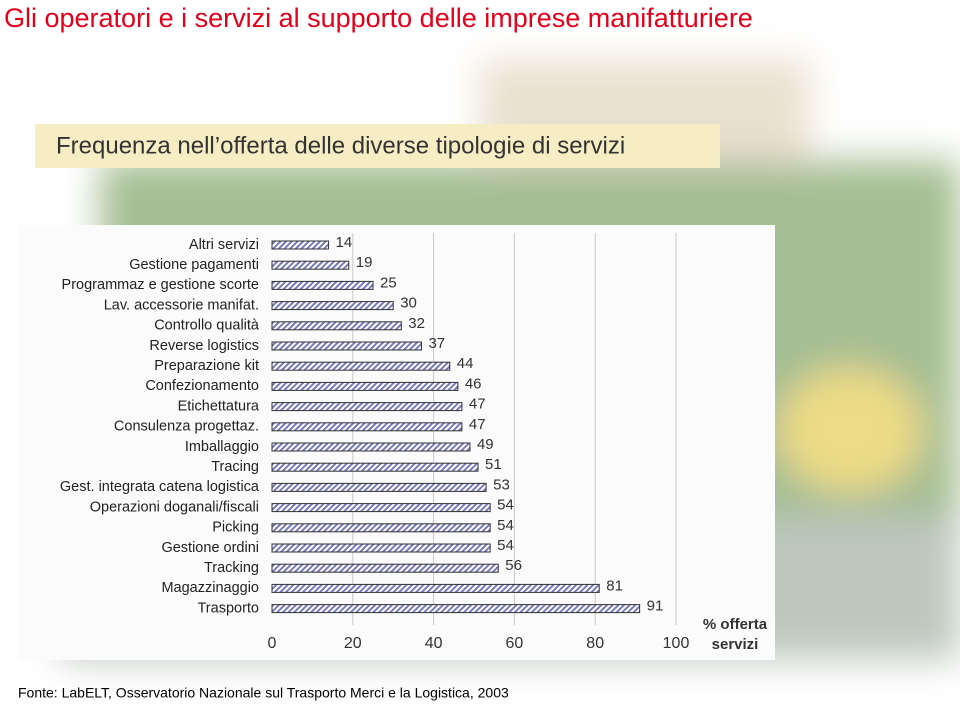  What do you see at coordinates (465, 363) in the screenshot?
I see `value-label: 44` at bounding box center [465, 363].